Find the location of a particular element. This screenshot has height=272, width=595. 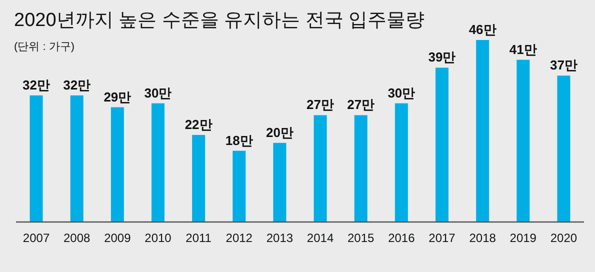

x-tick-label: 2010 is located at coordinates (158, 238).